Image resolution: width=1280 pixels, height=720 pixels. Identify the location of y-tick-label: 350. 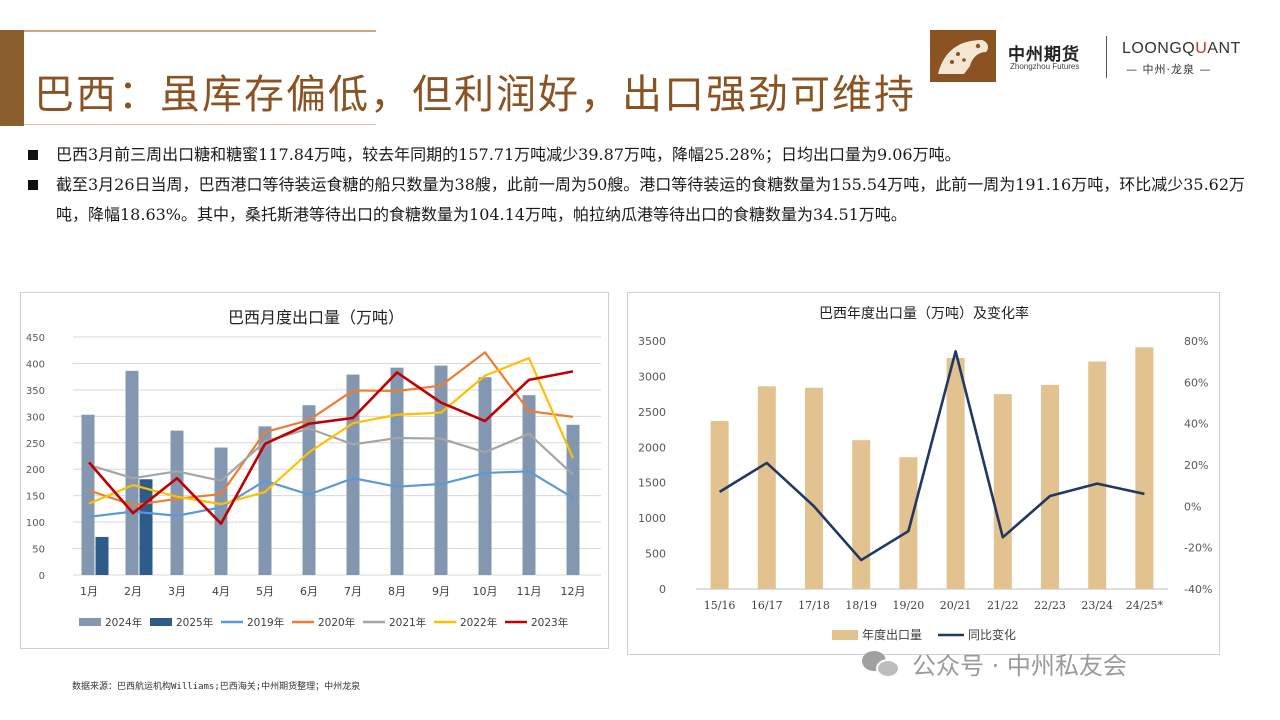
(35, 391).